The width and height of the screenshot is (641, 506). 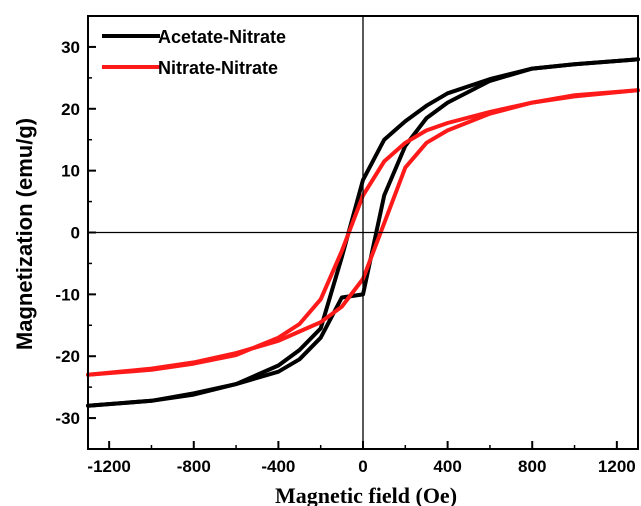 I want to click on x-tick-label: -400, so click(x=278, y=466).